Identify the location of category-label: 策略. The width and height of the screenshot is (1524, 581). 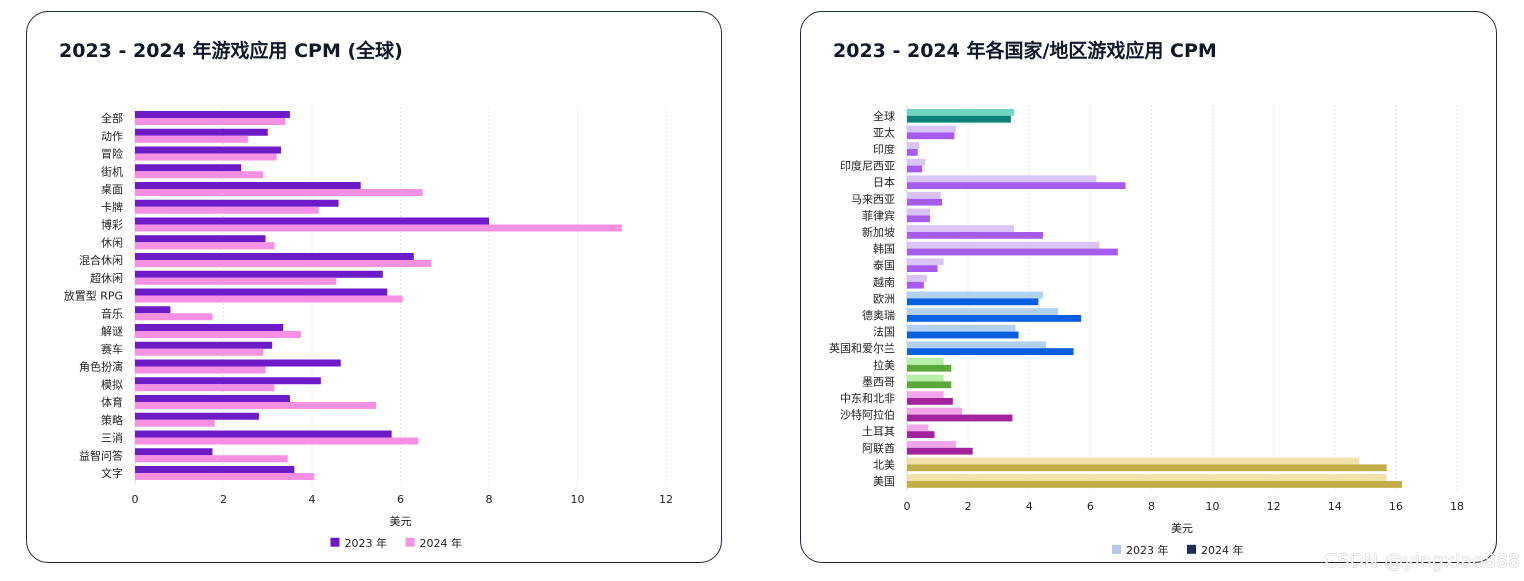
(112, 420).